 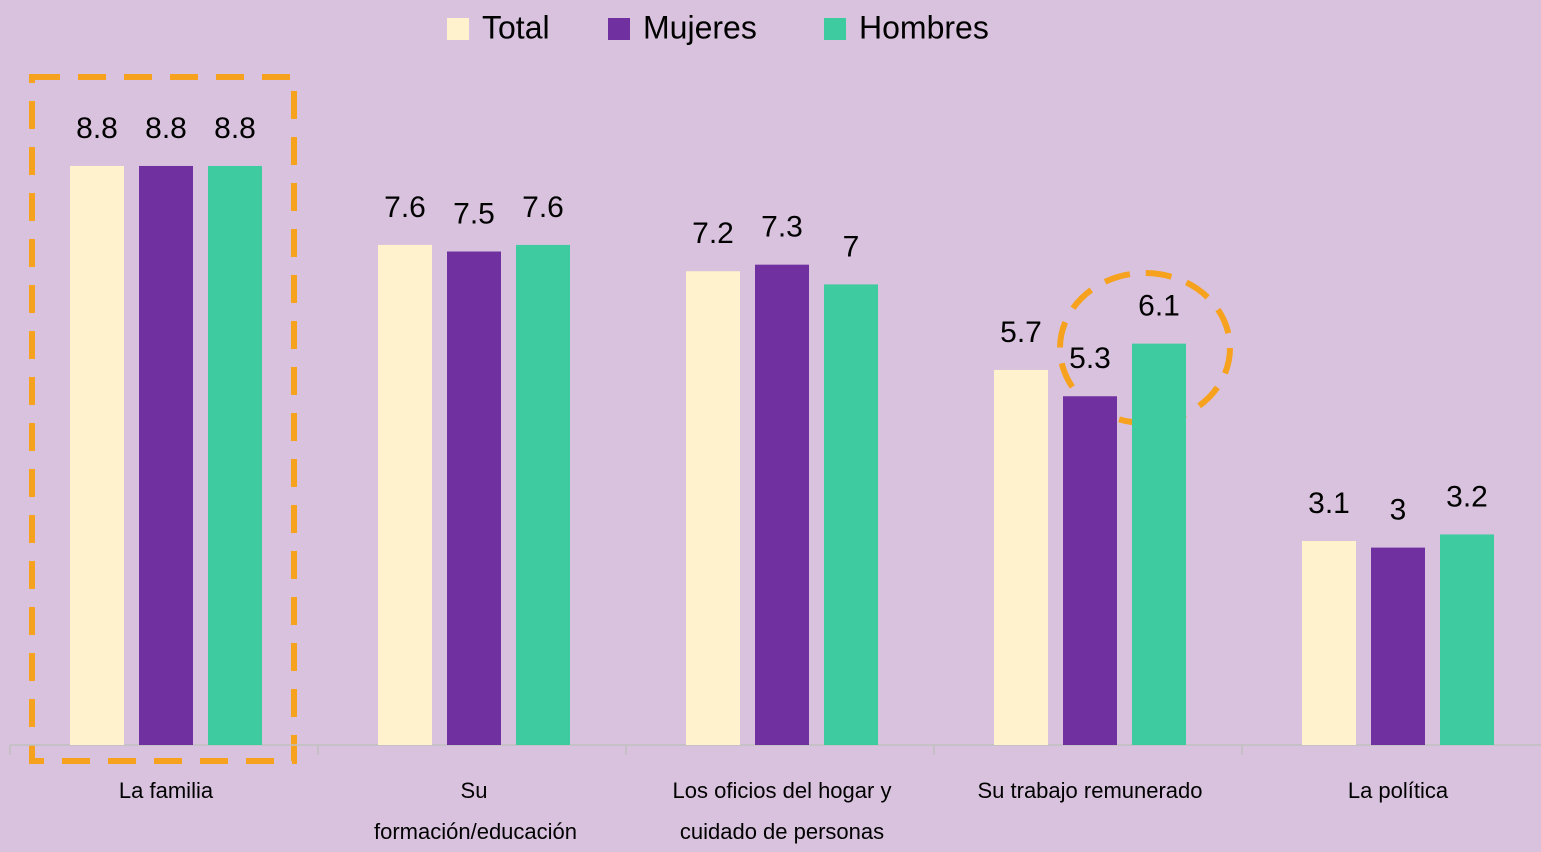 I want to click on value-label: 3.1, so click(x=1329, y=503).